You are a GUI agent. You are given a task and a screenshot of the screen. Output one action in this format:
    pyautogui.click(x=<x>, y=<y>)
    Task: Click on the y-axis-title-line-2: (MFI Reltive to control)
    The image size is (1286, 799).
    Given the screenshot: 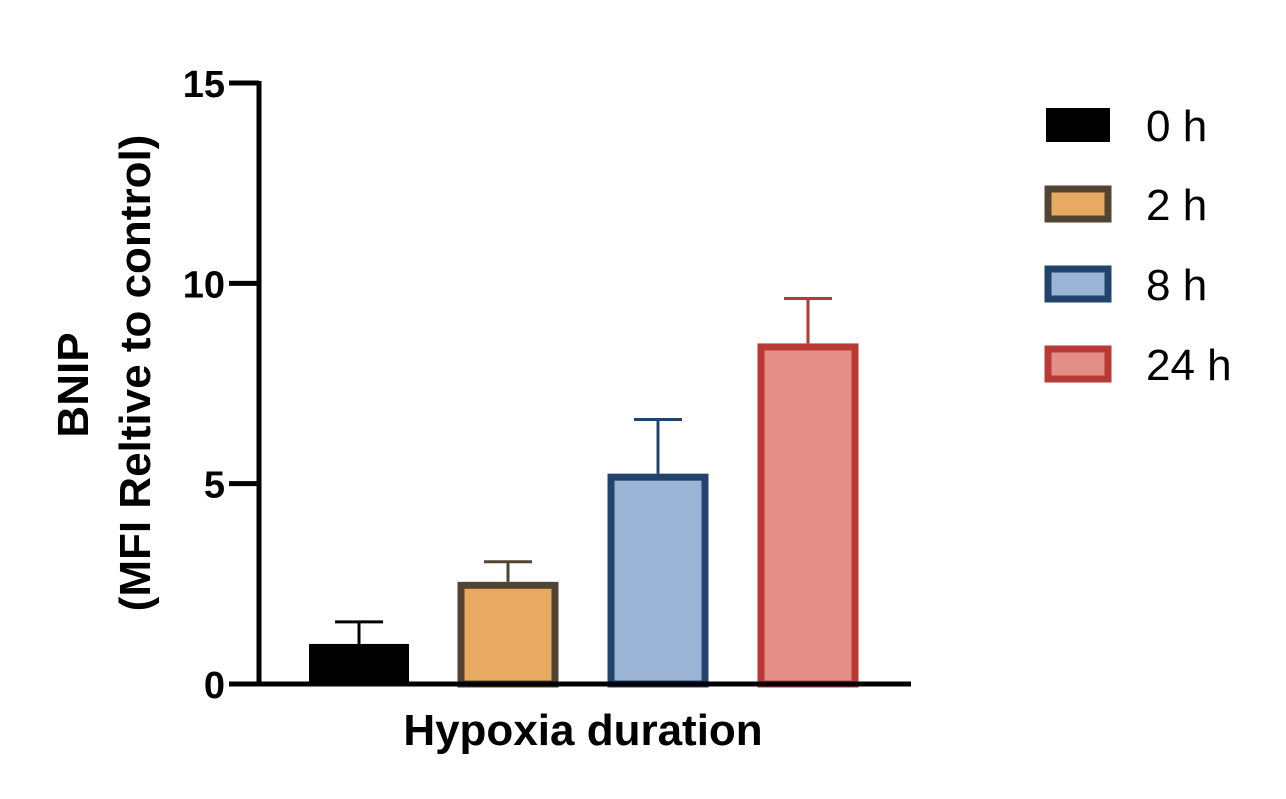 What is the action you would take?
    pyautogui.click(x=135, y=373)
    